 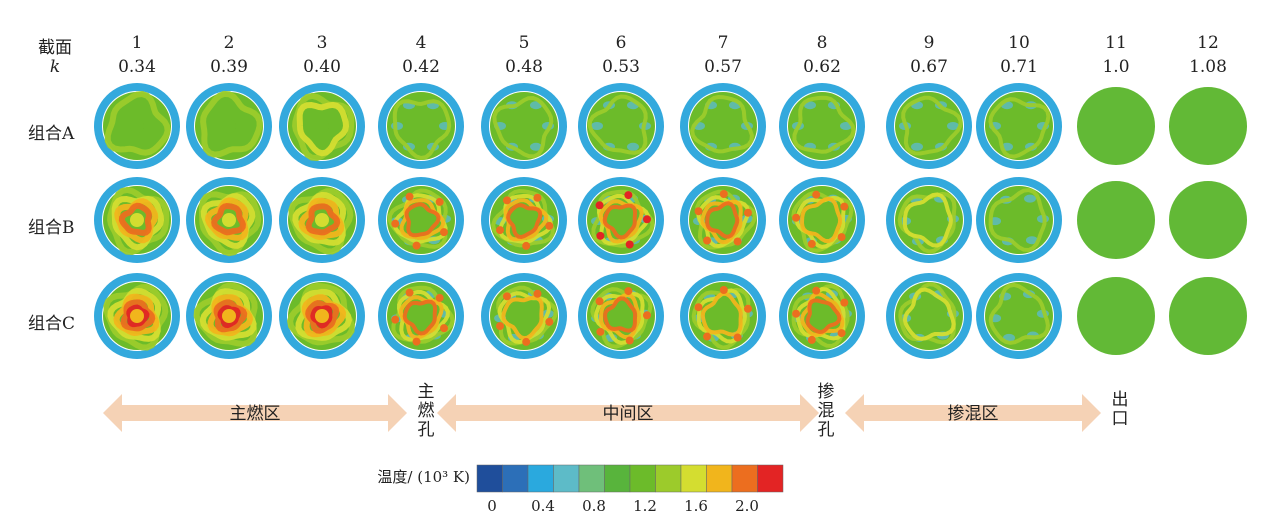 What do you see at coordinates (929, 67) in the screenshot?
I see `section-k-value: 0.67` at bounding box center [929, 67].